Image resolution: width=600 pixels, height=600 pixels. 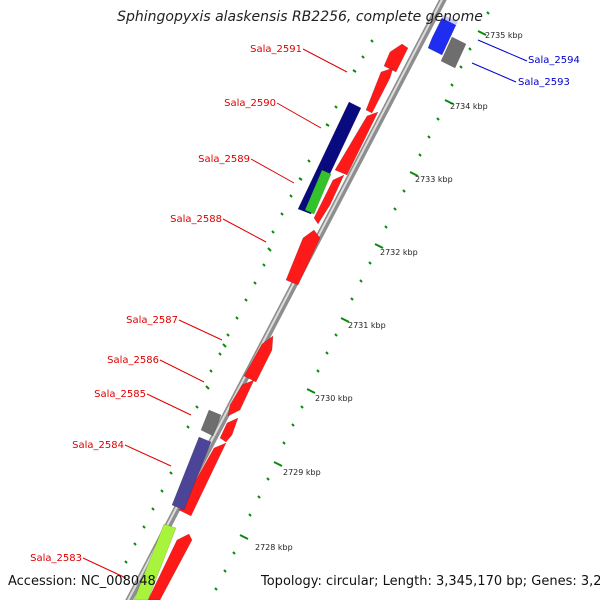 I want to click on gene-label-sala-2590: Sala_2590, so click(x=250, y=103).